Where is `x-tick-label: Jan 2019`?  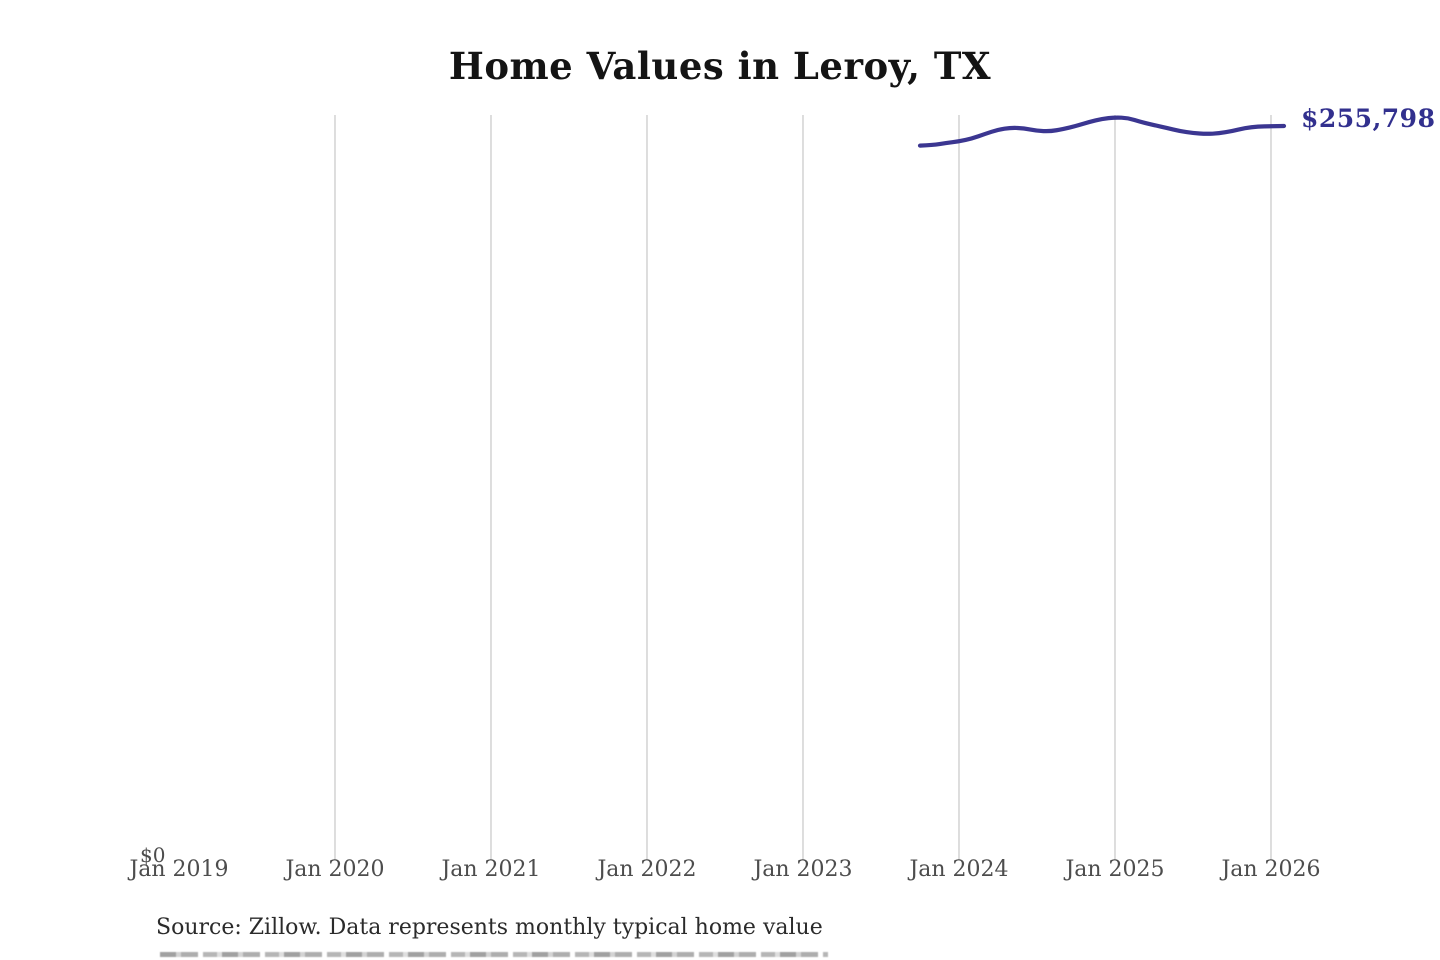
x-tick-label: Jan 2019 is located at coordinates (179, 869).